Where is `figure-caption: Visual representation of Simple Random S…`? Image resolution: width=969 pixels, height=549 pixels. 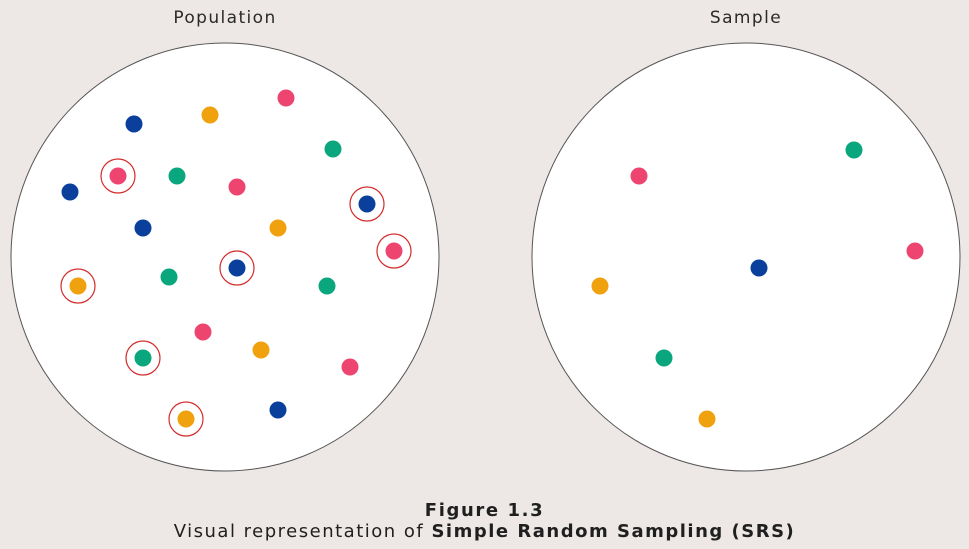 figure-caption: Visual representation of Simple Random S… is located at coordinates (484, 531).